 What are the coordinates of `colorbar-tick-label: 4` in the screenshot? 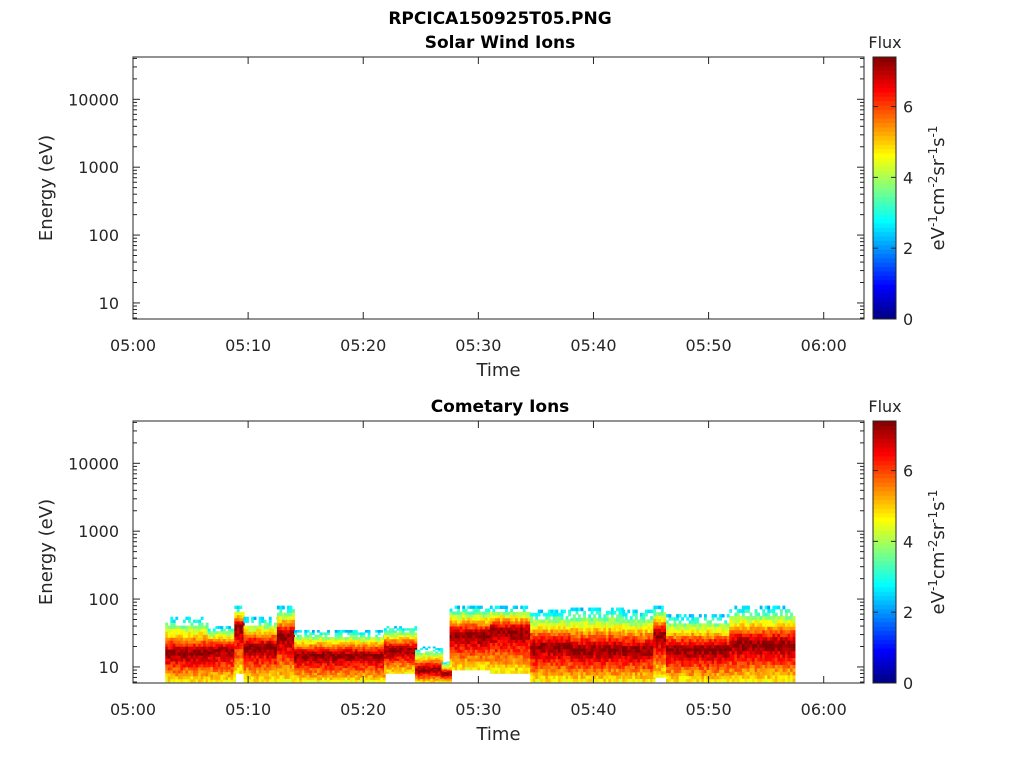 It's located at (908, 177).